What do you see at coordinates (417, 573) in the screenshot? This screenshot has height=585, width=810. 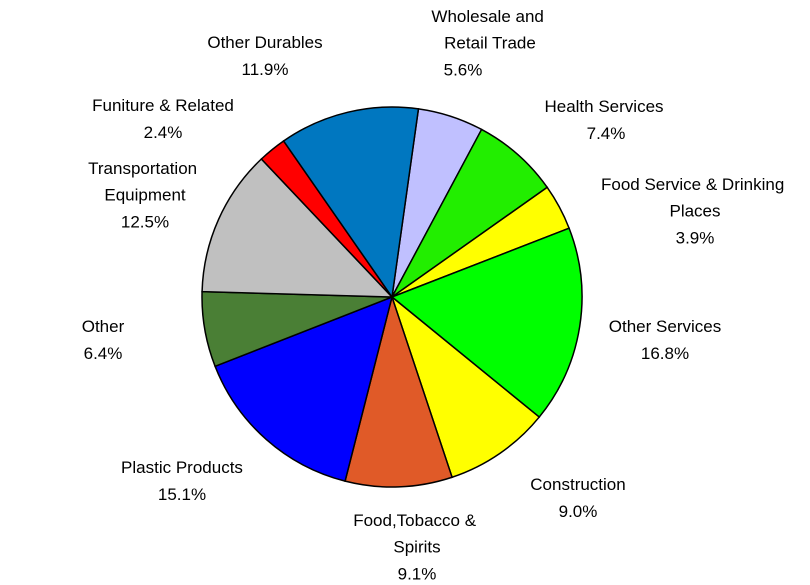 I see `value-label: 9.1%` at bounding box center [417, 573].